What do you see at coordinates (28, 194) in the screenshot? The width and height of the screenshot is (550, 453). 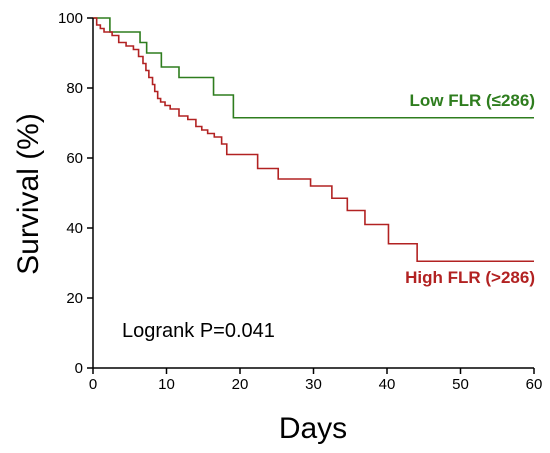 I see `y-axis-title: Survival (%)` at bounding box center [28, 194].